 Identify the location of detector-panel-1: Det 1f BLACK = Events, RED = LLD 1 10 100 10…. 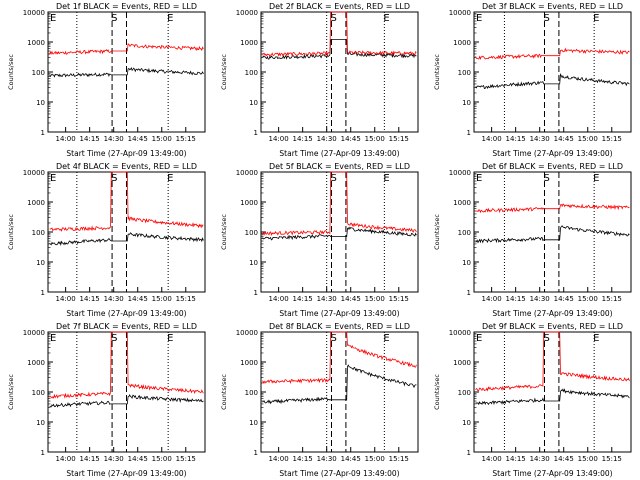
(106, 80).